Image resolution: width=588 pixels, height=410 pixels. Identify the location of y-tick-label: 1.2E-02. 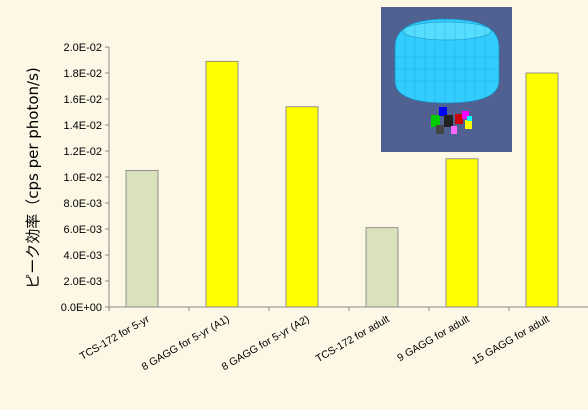
(82, 152).